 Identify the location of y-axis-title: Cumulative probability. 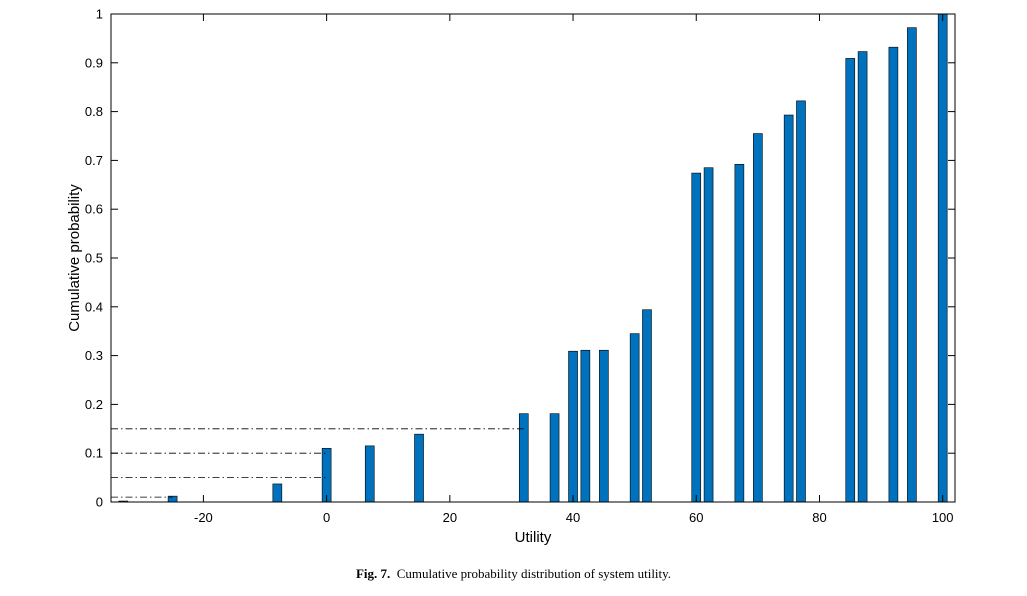
(74, 258).